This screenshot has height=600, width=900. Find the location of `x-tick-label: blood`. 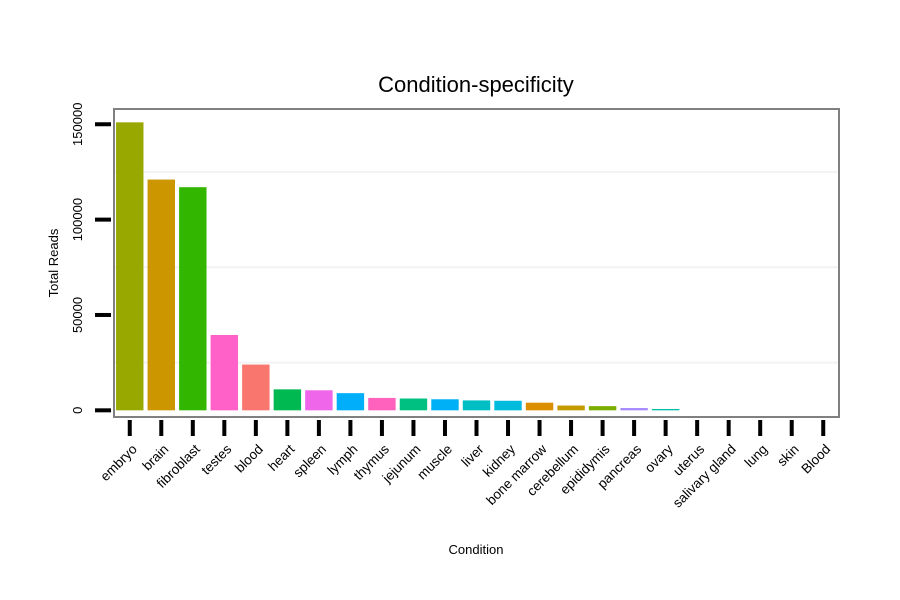

x-tick-label: blood is located at coordinates (249, 459).